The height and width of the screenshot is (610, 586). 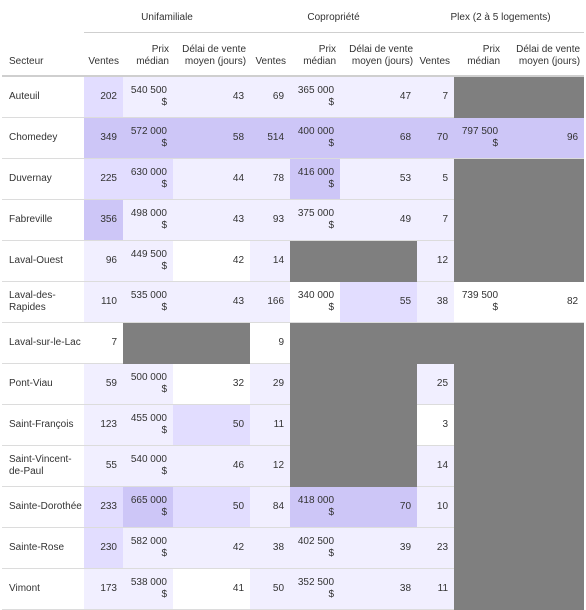 What do you see at coordinates (270, 466) in the screenshot?
I see `copropriete-ventes-cell: 12` at bounding box center [270, 466].